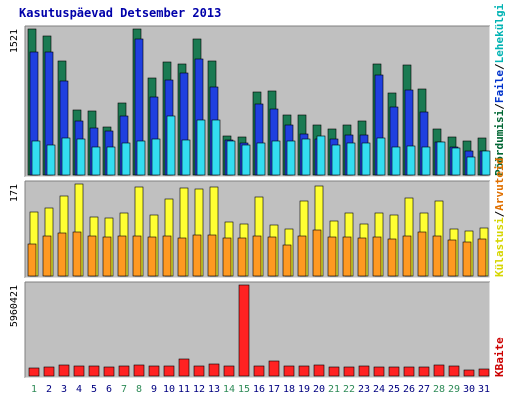  What do you see at coordinates (486, 163) in the screenshot?
I see `bar-top-lehekülgi-31` at bounding box center [486, 163].